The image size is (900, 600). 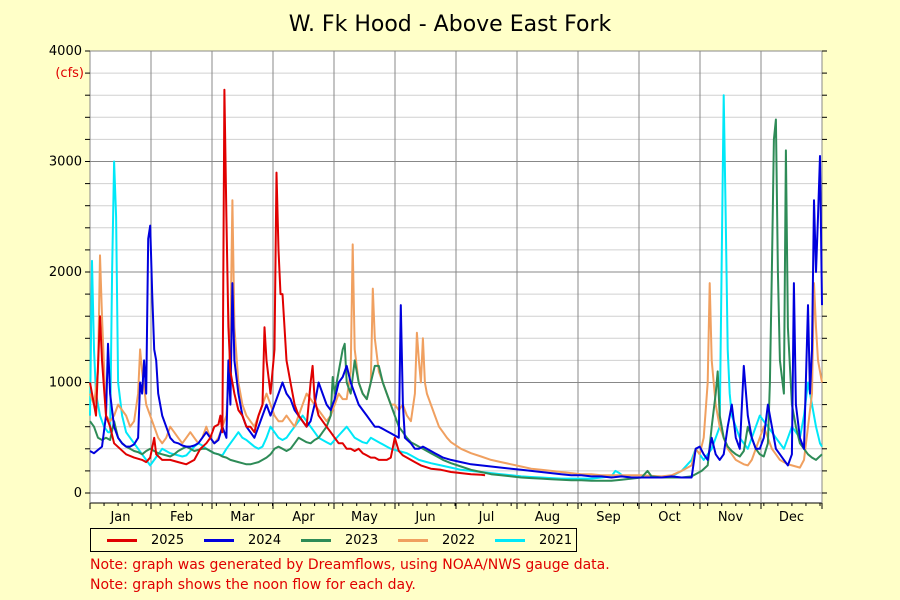 I want to click on y-tick-label: 0, so click(x=78, y=493).